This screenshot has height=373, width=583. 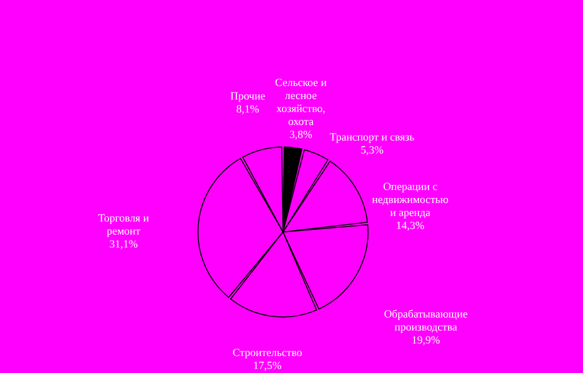 What do you see at coordinates (410, 226) in the screenshot?
I see `data-label: 14,3%` at bounding box center [410, 226].